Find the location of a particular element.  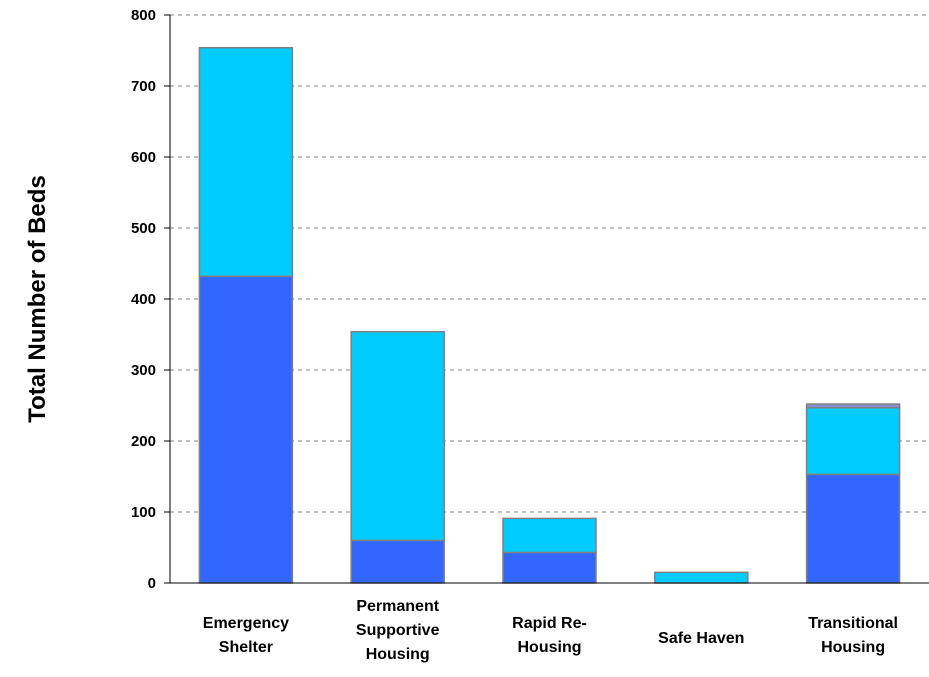

category-label-line: Permanent is located at coordinates (397, 606).